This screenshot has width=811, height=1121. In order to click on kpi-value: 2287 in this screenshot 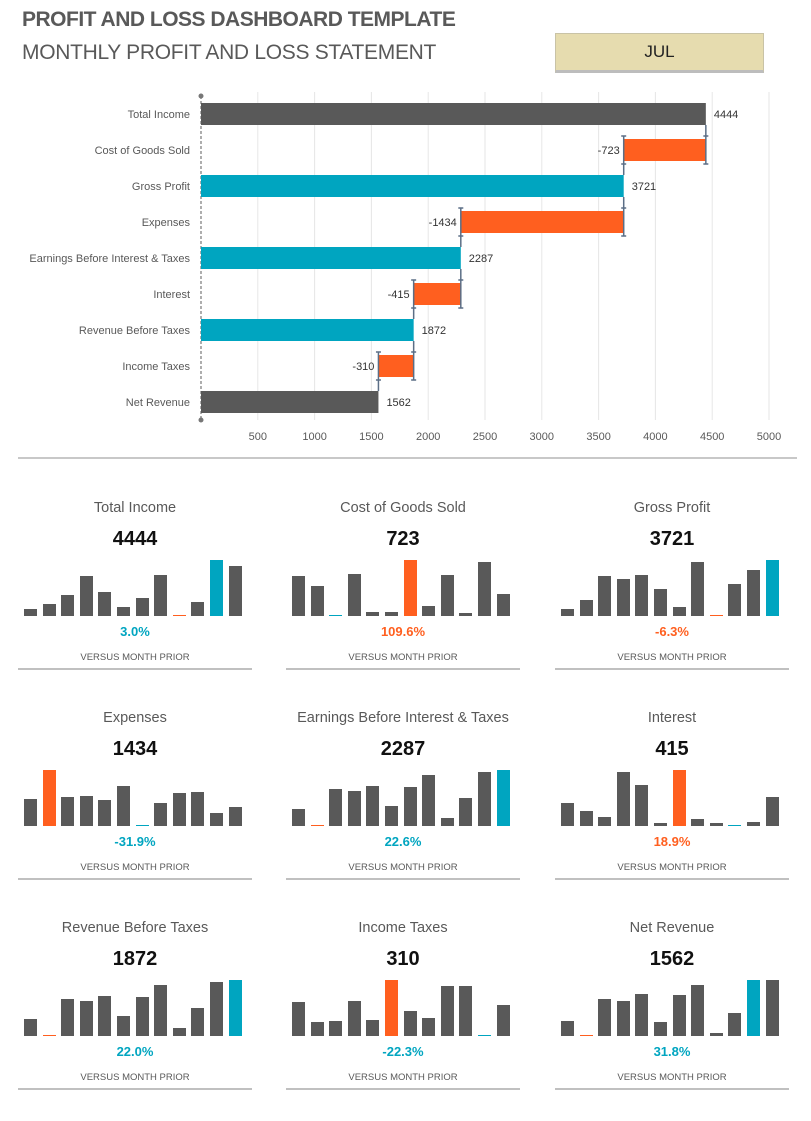, I will do `click(403, 749)`.